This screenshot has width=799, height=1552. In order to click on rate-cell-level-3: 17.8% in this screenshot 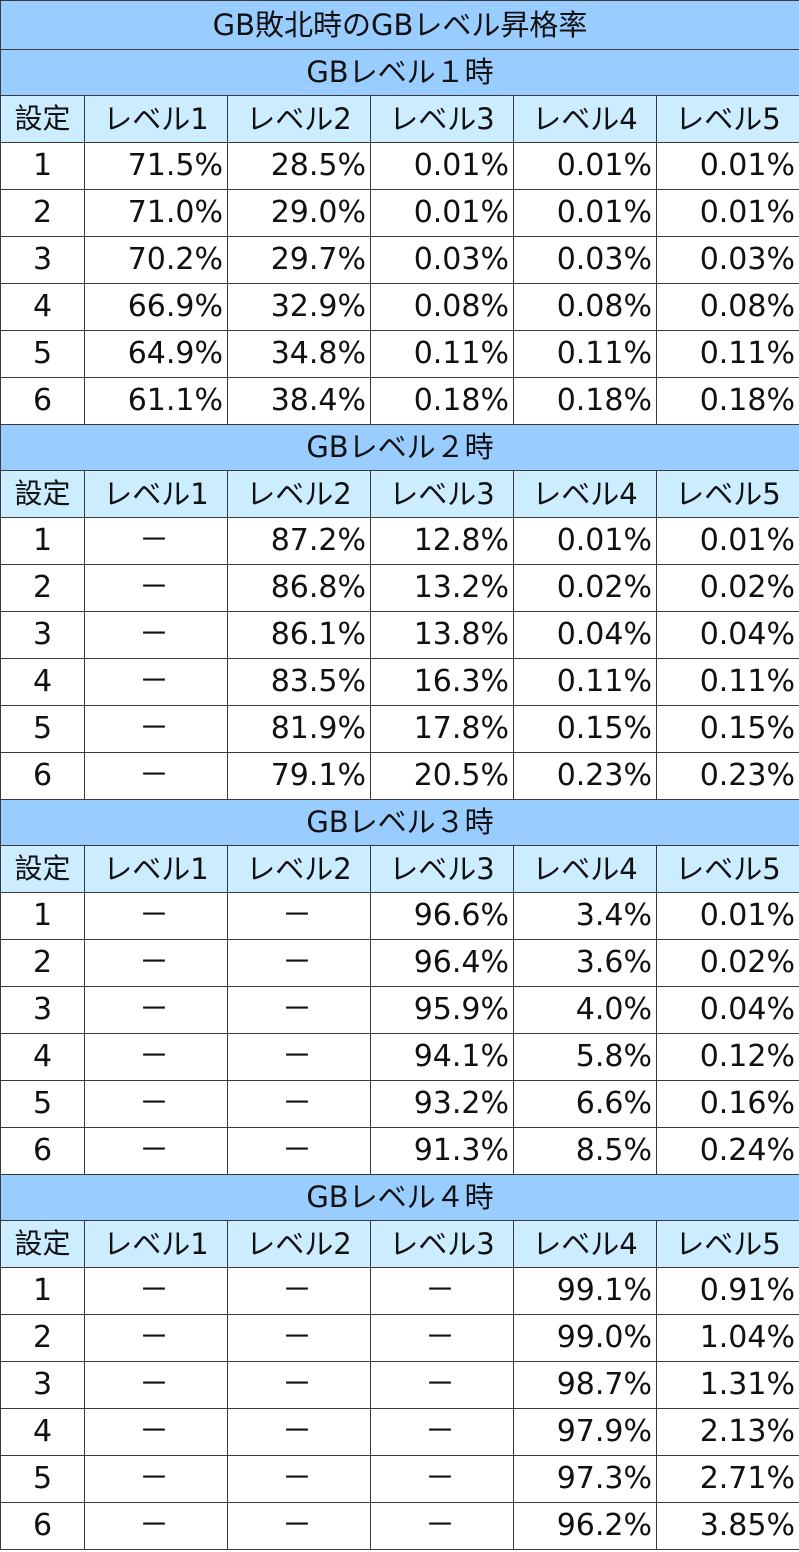, I will do `click(442, 729)`.